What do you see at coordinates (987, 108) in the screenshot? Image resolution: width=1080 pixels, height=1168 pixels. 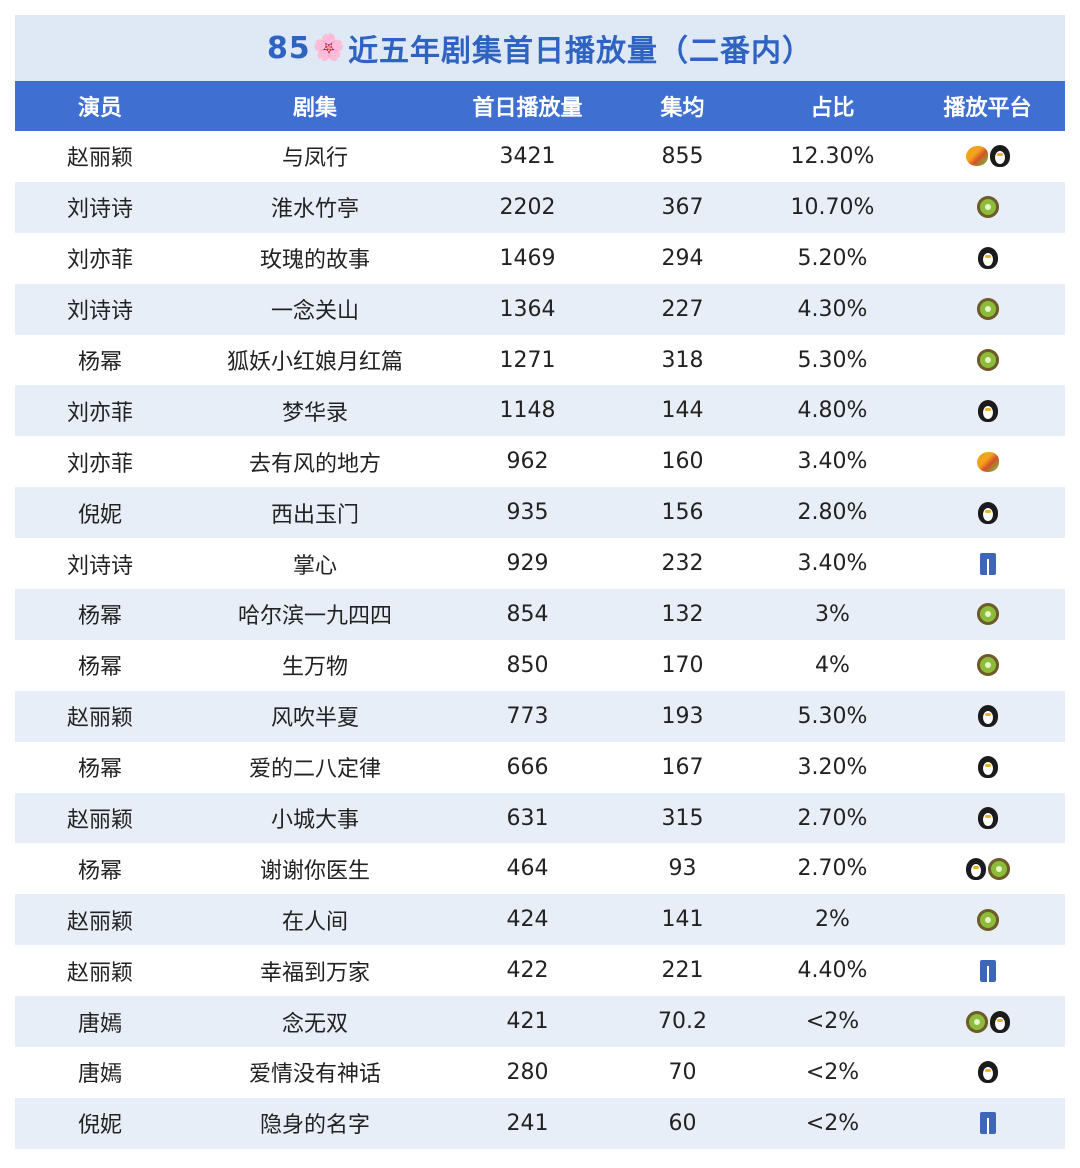 I see `header-platform: 播放平台` at bounding box center [987, 108].